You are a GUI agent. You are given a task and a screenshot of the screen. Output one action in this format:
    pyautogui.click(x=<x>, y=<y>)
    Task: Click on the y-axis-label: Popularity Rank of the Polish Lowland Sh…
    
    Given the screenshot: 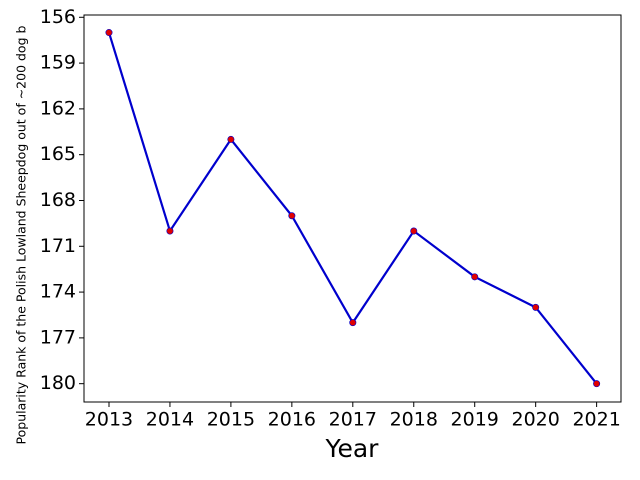 What is the action you would take?
    pyautogui.click(x=21, y=235)
    